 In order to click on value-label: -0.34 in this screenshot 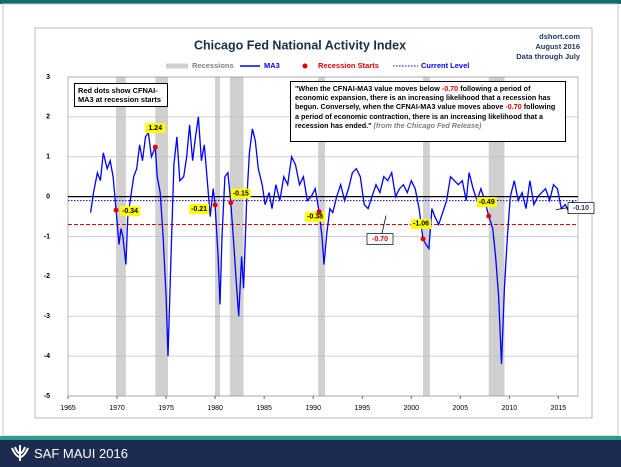, I will do `click(130, 211)`.